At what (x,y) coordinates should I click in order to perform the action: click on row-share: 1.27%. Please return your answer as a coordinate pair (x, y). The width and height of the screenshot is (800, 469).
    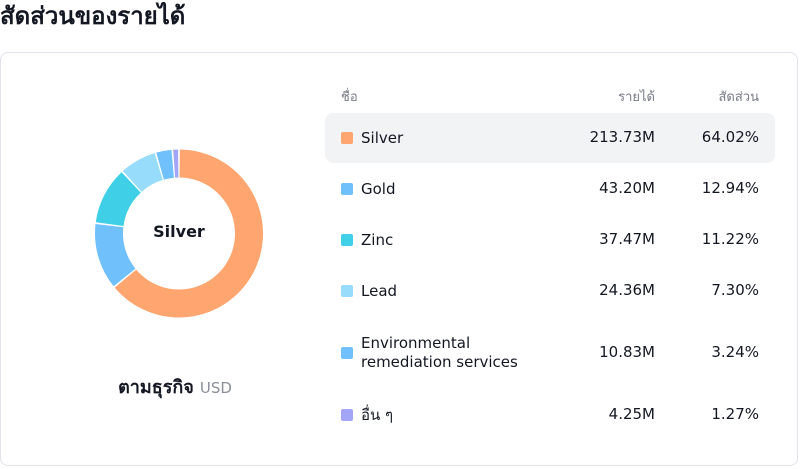
    Looking at the image, I should click on (735, 414).